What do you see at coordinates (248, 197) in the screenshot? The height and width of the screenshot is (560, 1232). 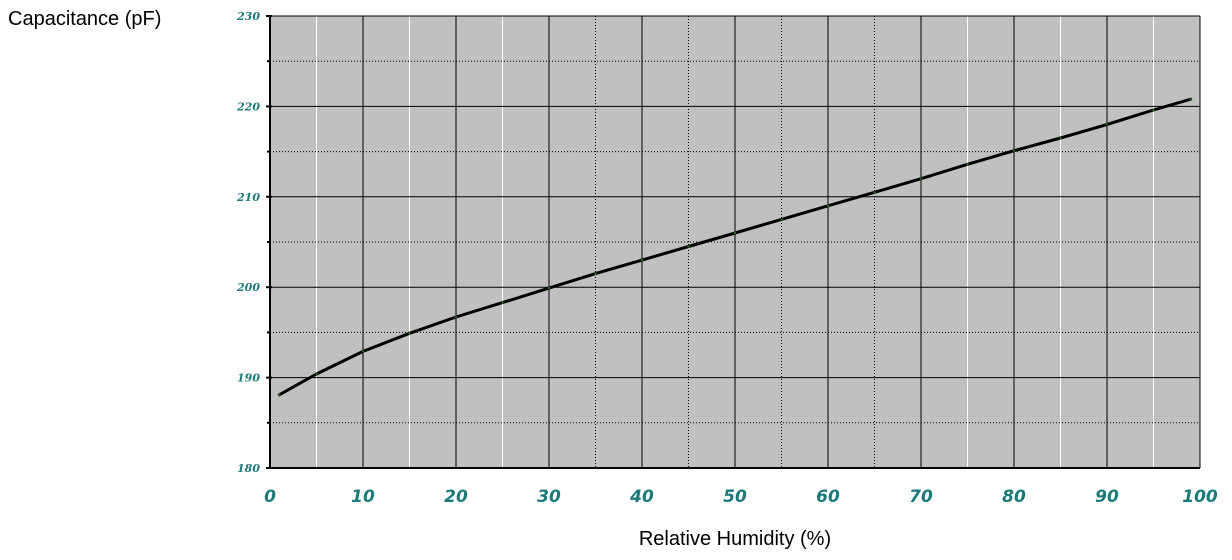 I see `y-tick-label: 210` at bounding box center [248, 197].